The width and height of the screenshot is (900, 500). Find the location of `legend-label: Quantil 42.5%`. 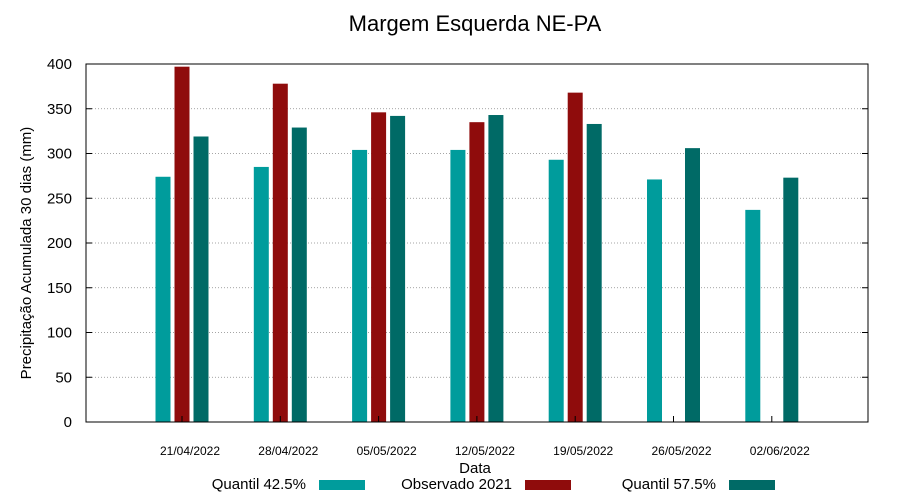

legend-label: Quantil 42.5% is located at coordinates (259, 484).